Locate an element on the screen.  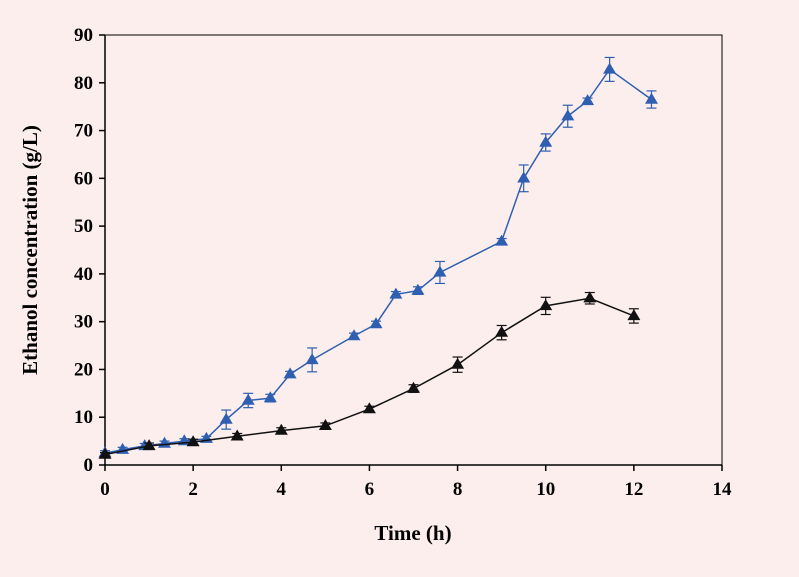
y-tick-label: 20 is located at coordinates (83, 369).